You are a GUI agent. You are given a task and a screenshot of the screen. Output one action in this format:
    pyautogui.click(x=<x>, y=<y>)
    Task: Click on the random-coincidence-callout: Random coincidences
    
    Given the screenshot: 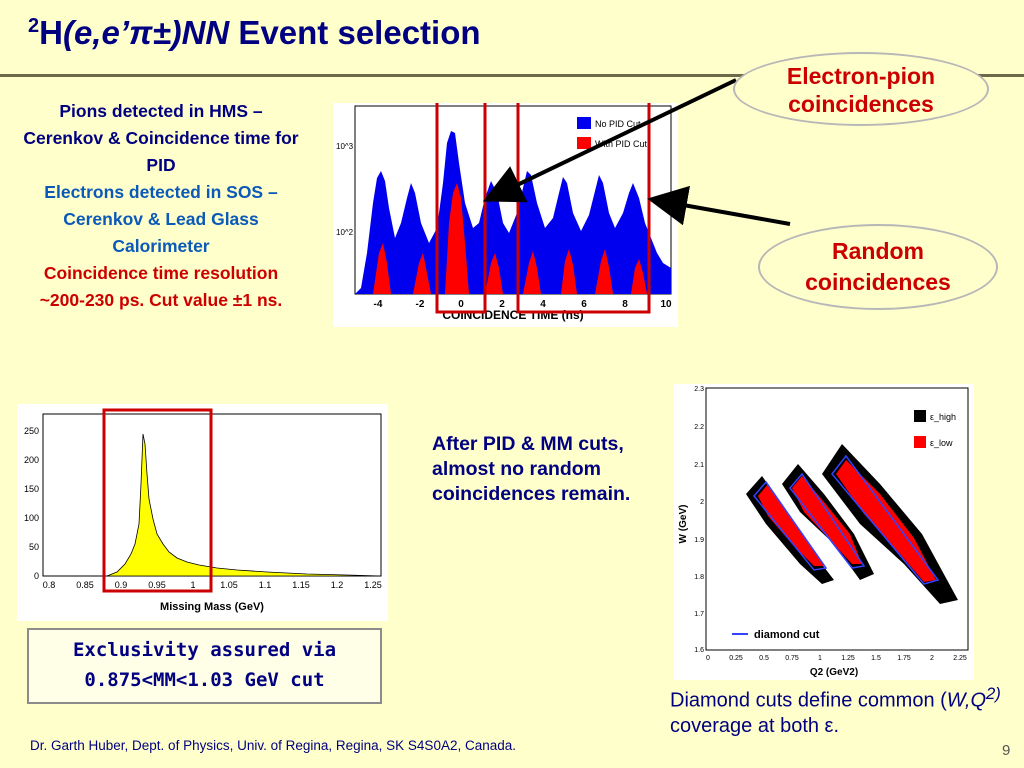 What is the action you would take?
    pyautogui.click(x=878, y=267)
    